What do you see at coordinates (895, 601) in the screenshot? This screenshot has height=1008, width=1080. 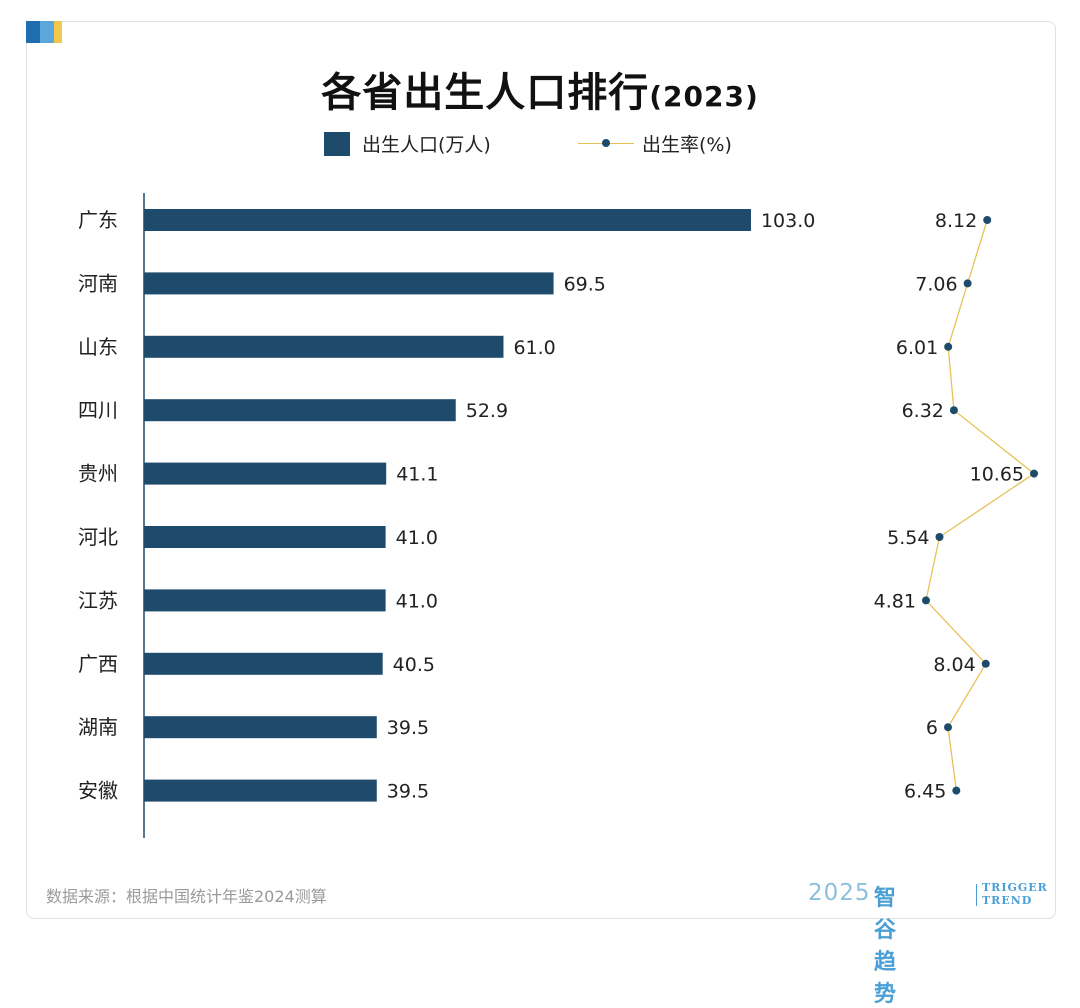 I see `rate-value-label: 4.81` at bounding box center [895, 601].